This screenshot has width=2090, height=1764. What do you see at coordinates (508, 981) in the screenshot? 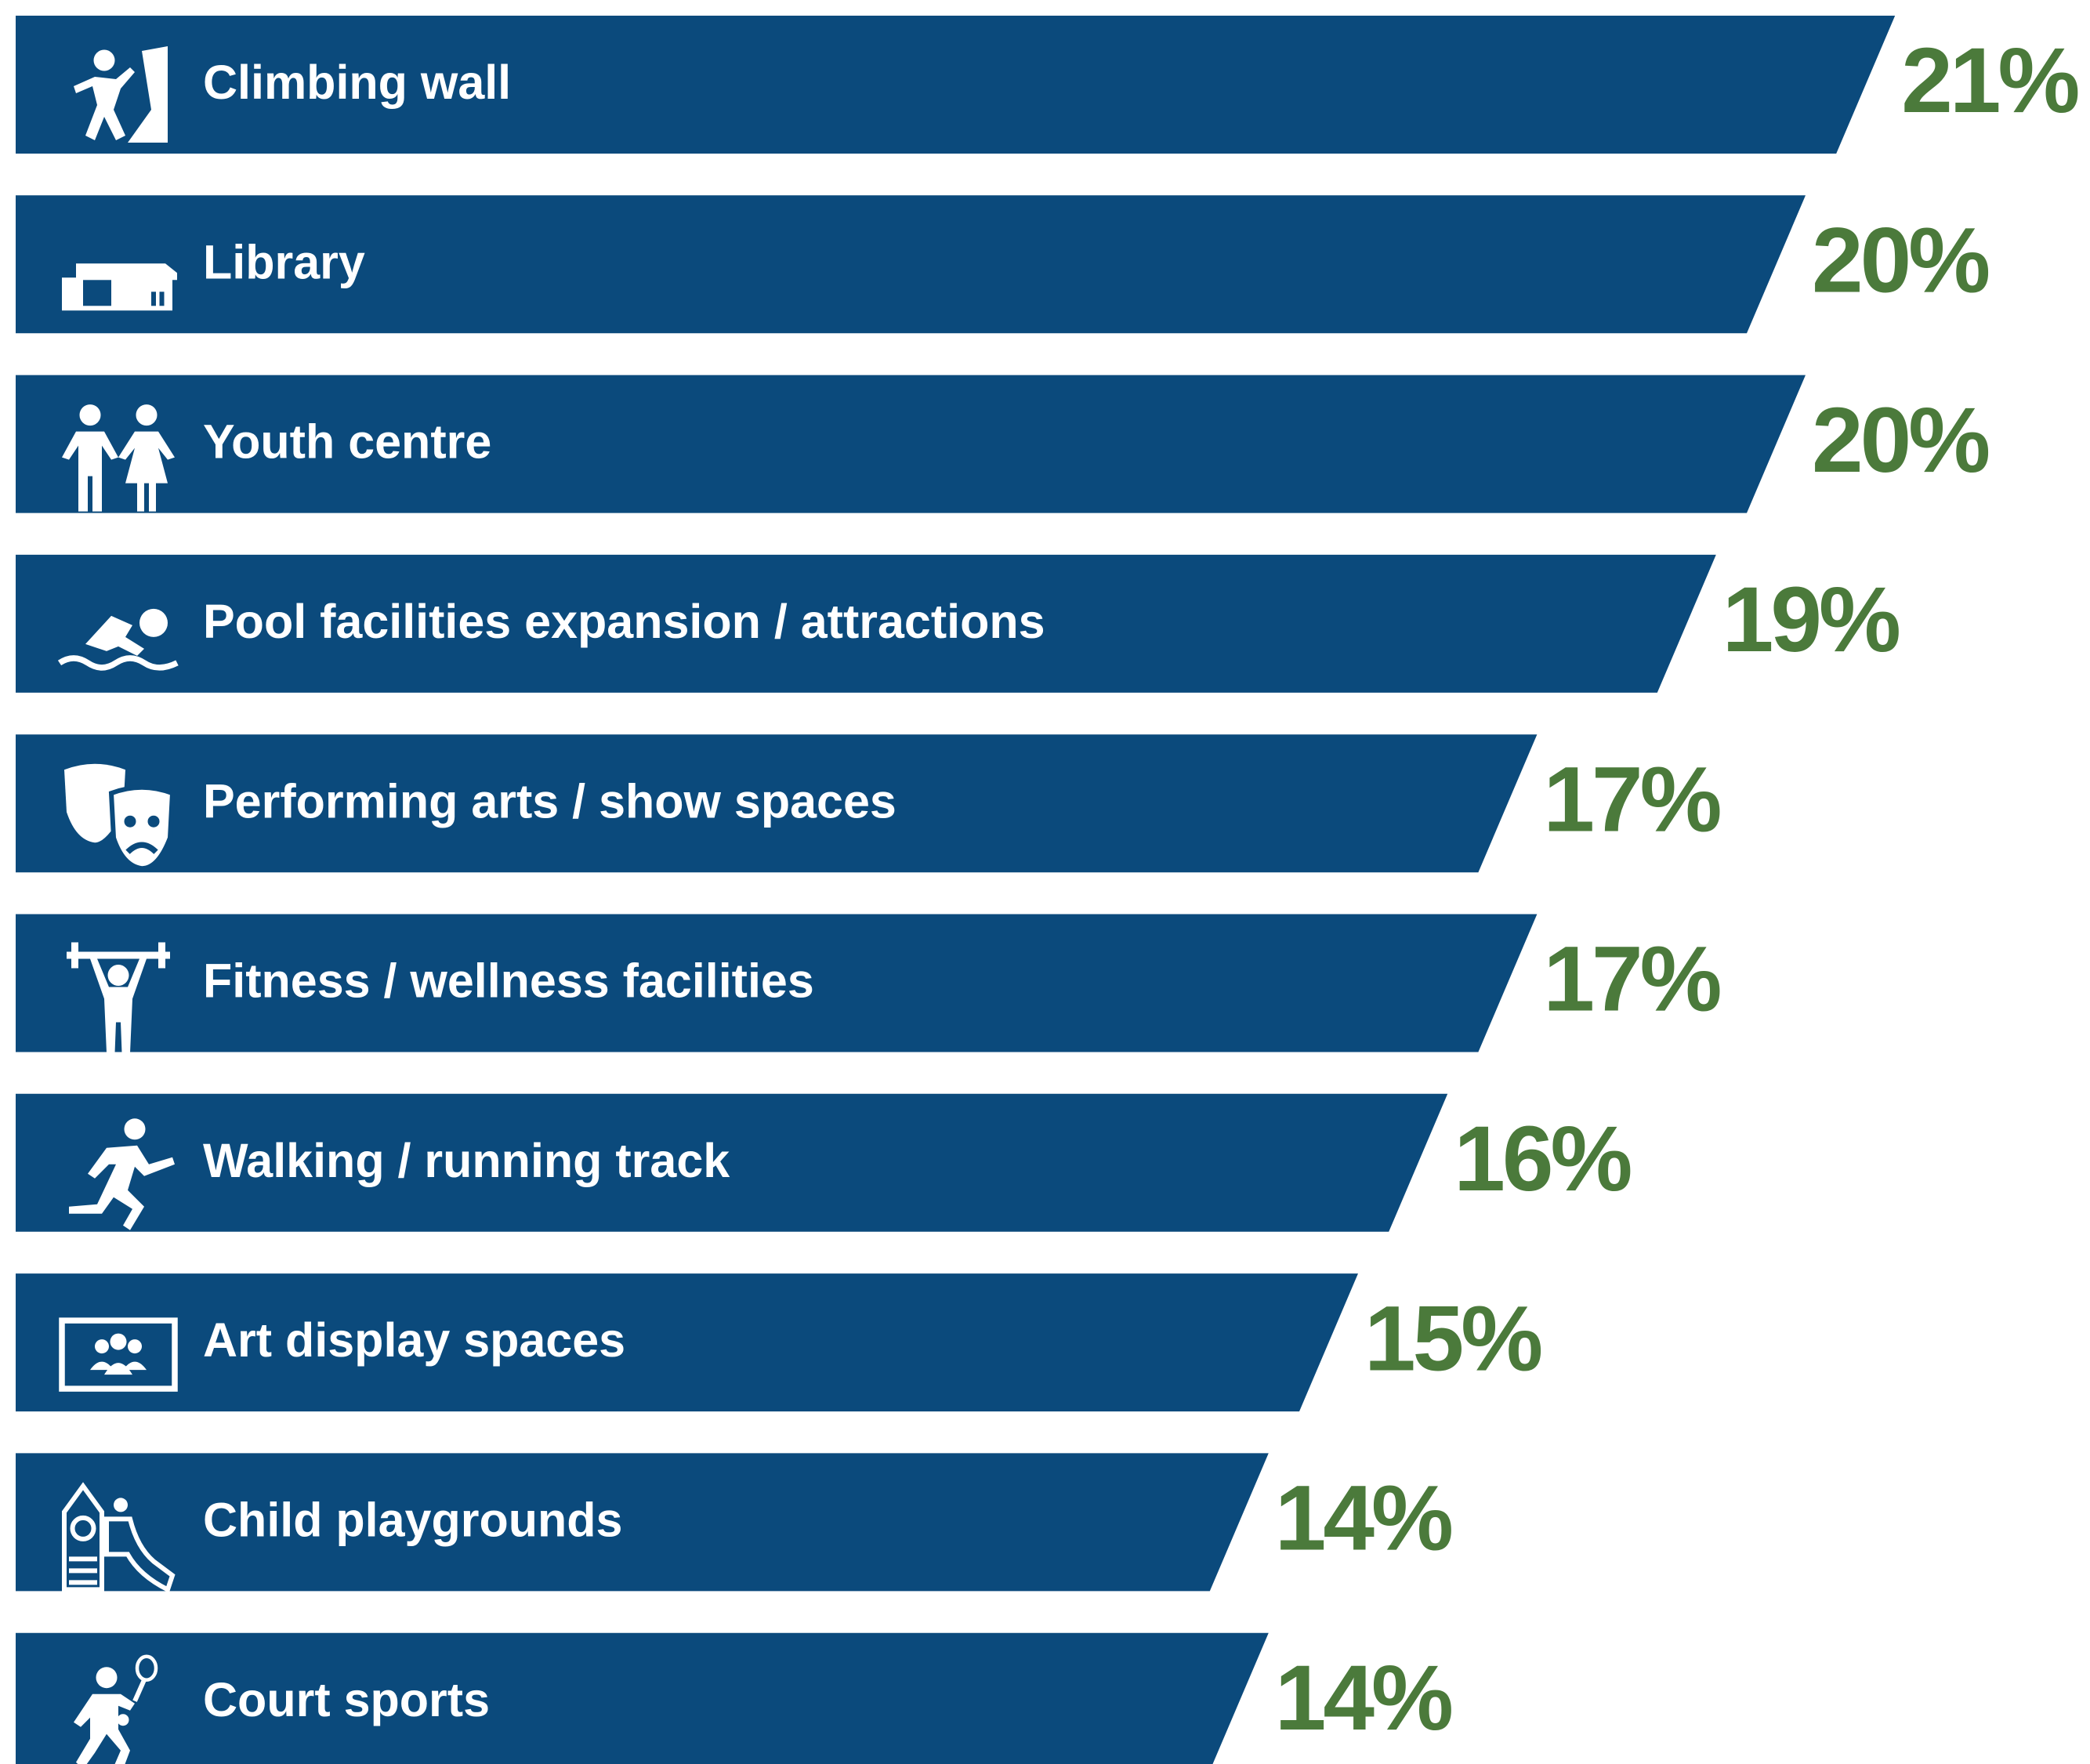
I see `category-label: Fitness / wellness facilities` at bounding box center [508, 981].